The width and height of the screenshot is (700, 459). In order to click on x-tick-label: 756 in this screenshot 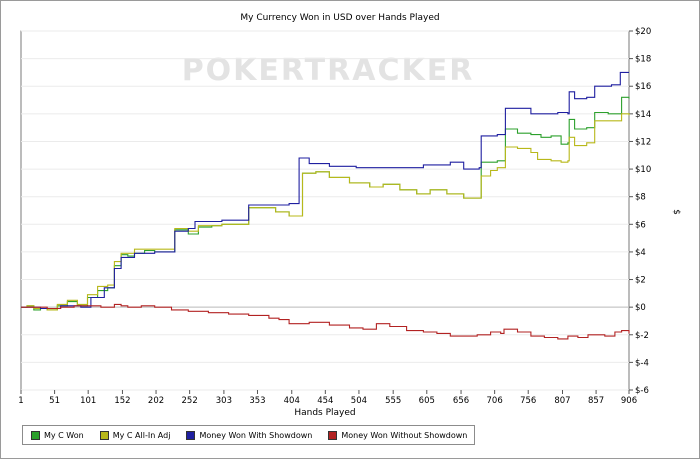, I will do `click(528, 401)`.